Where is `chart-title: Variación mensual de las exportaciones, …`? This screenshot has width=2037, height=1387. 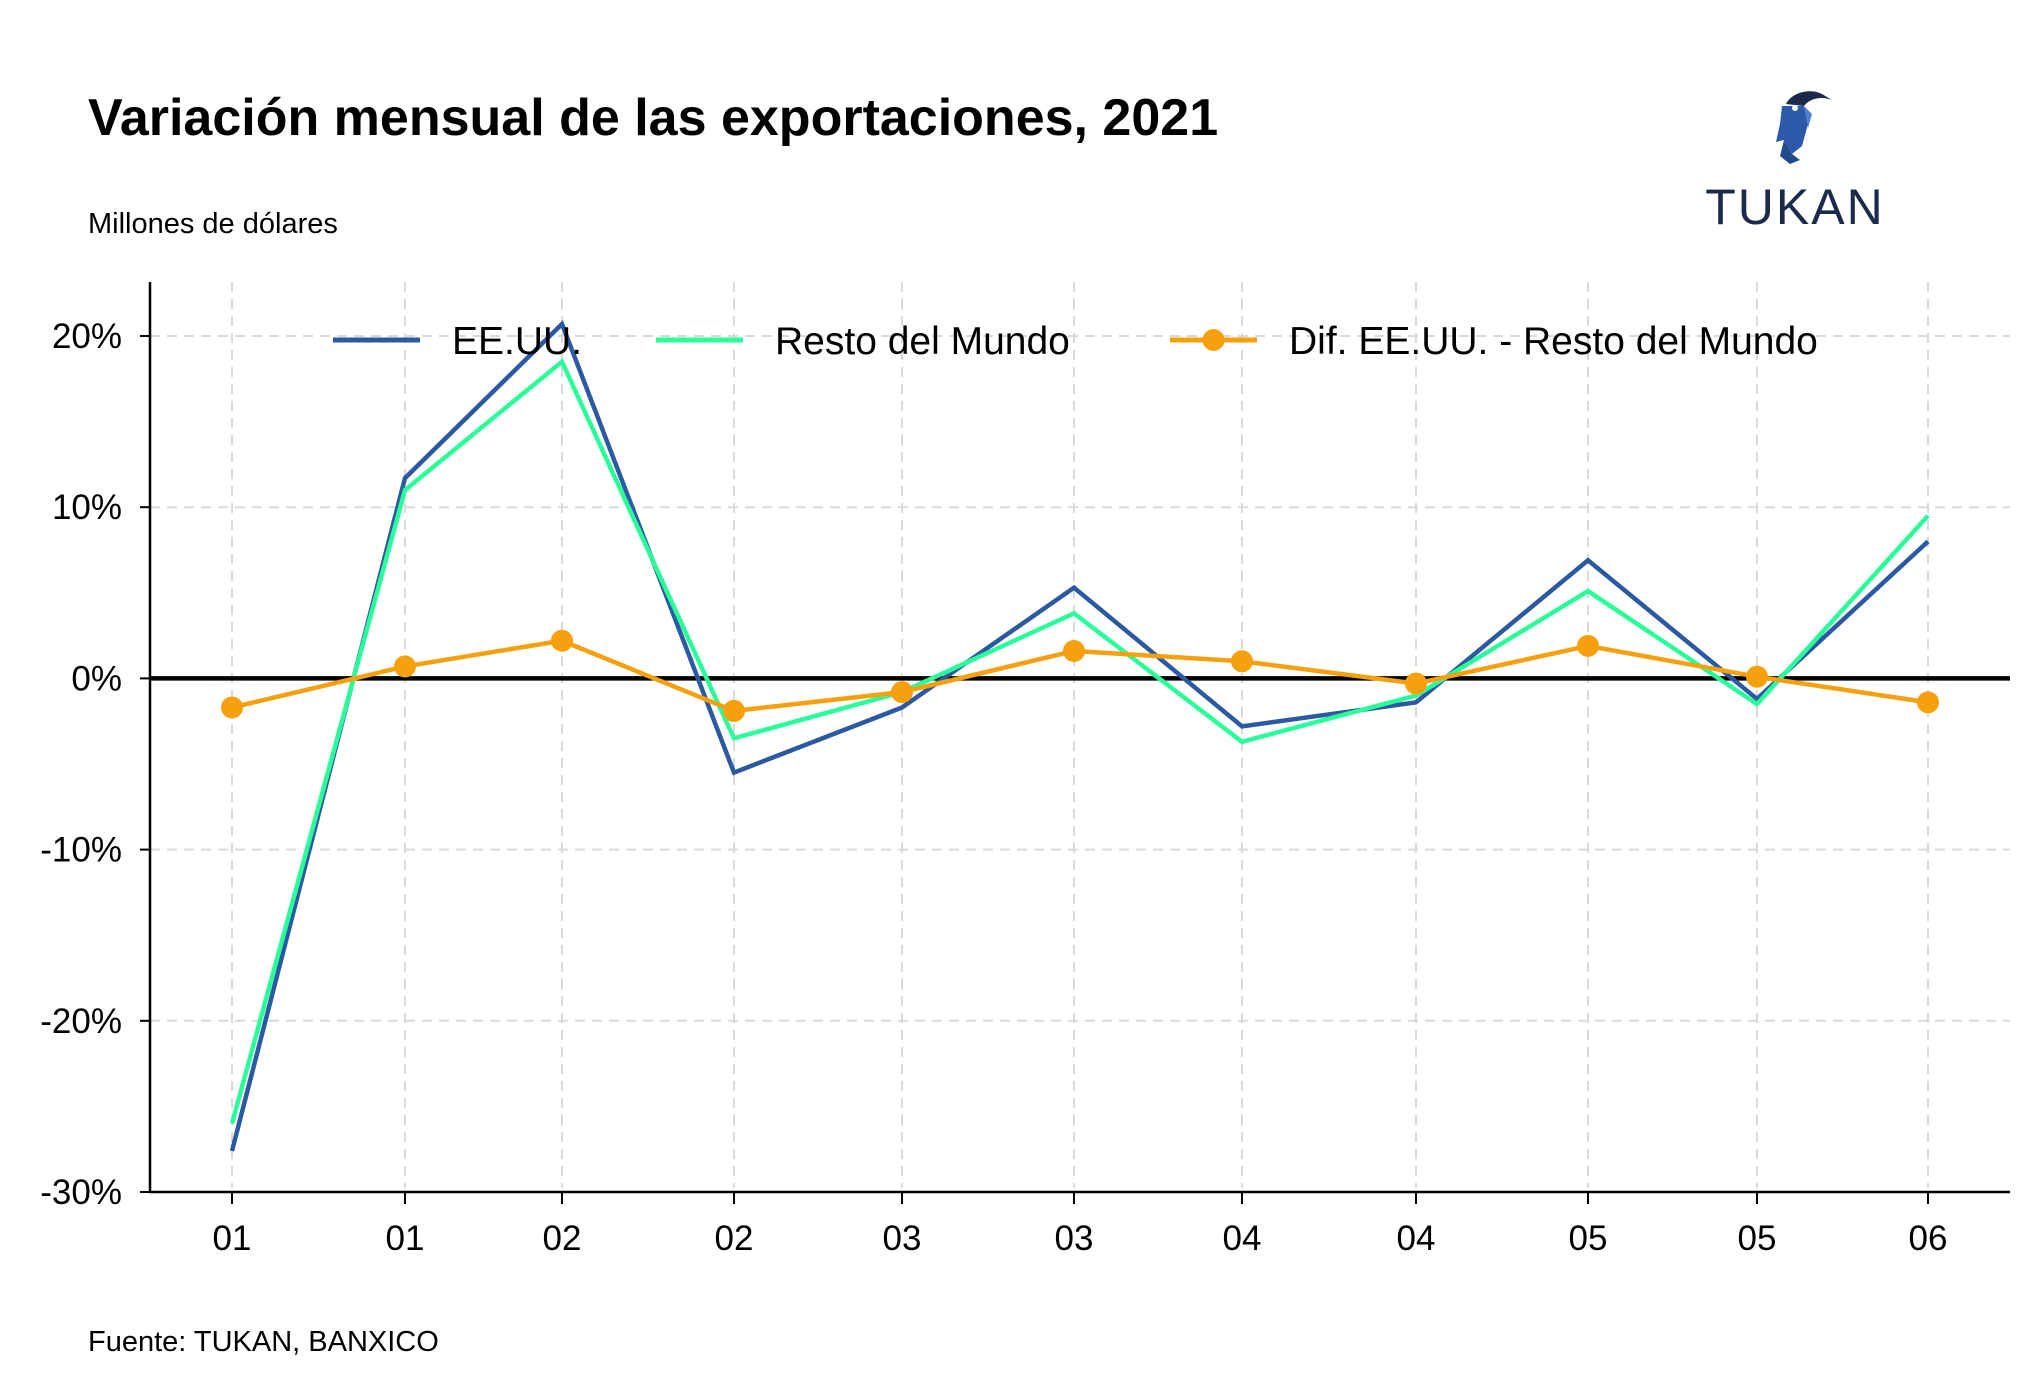 chart-title: Variación mensual de las exportaciones, … is located at coordinates (653, 118).